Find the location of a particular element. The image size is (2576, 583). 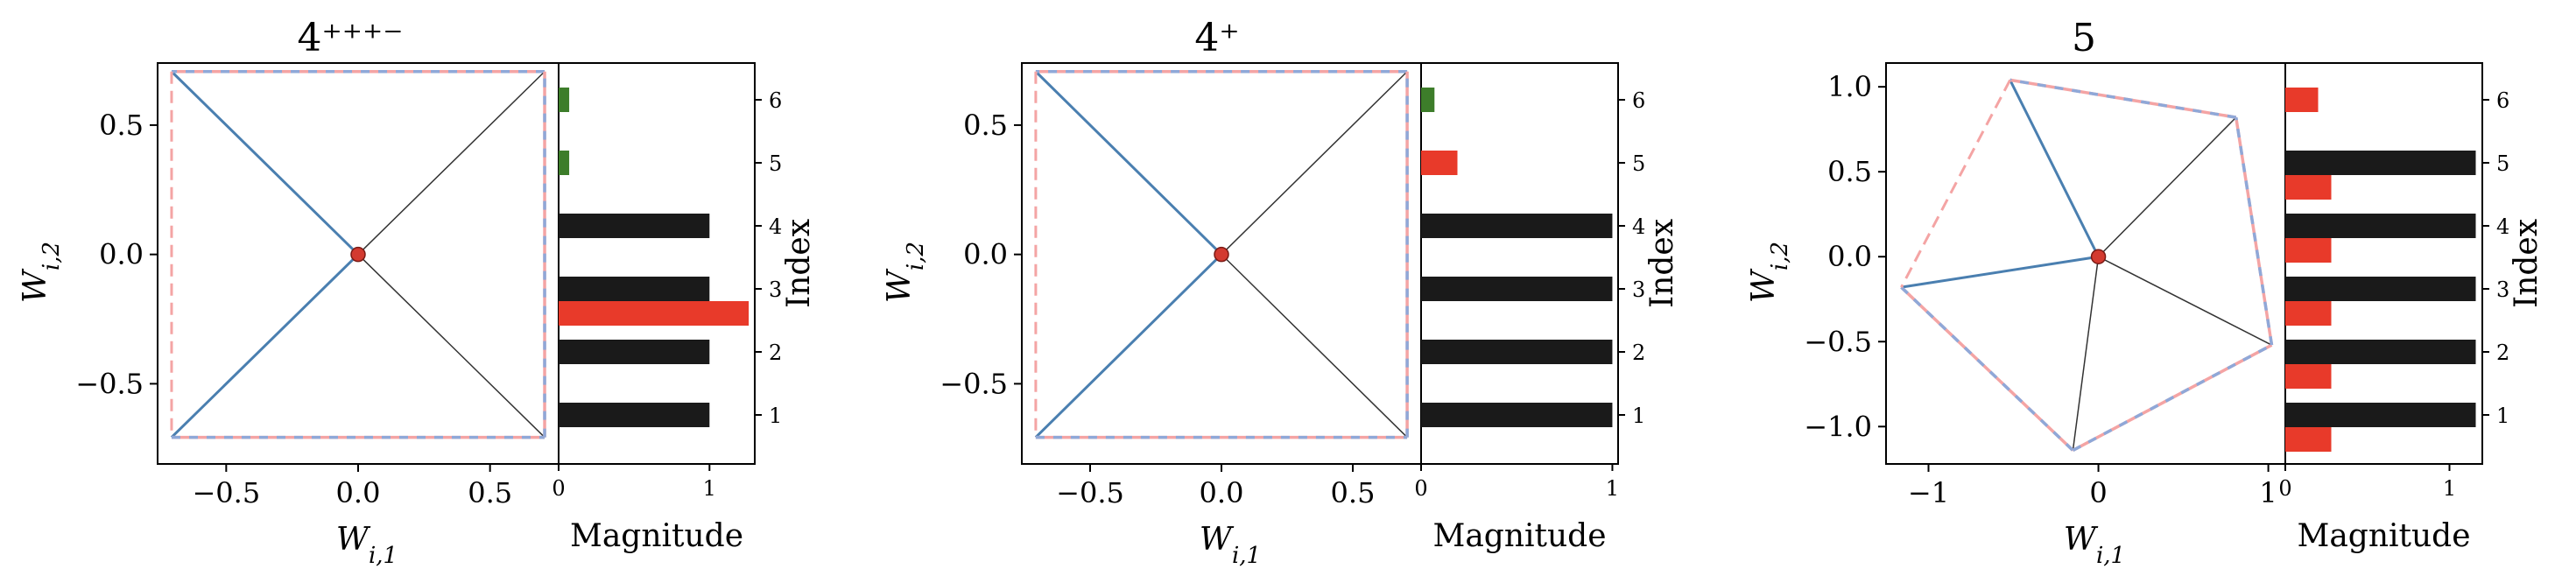

x-tick-label: −1 is located at coordinates (1928, 492).